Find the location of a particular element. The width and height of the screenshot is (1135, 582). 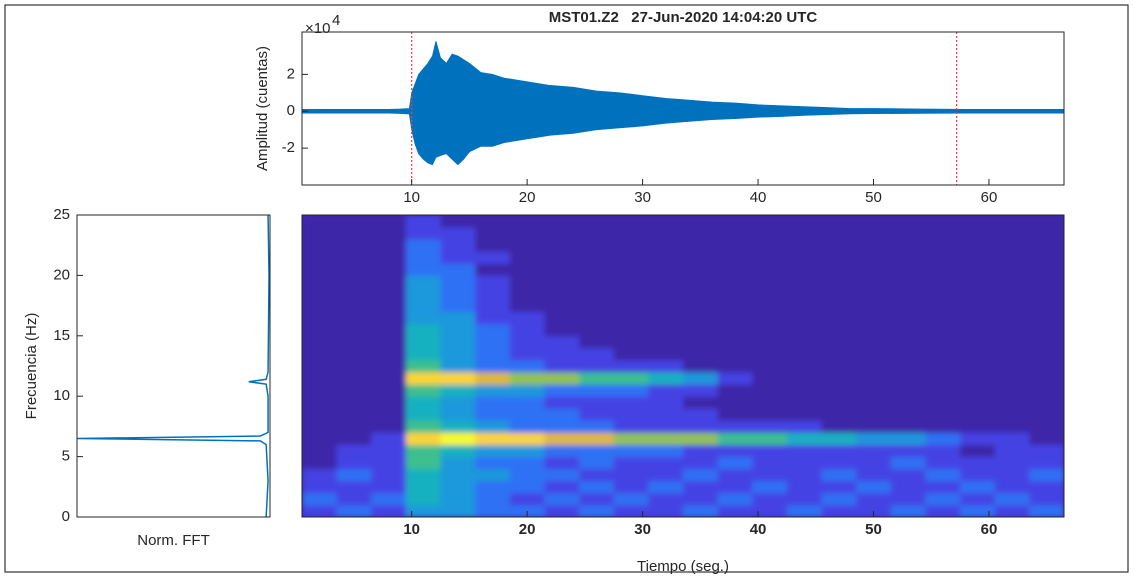

axes-box is located at coordinates (173, 366).